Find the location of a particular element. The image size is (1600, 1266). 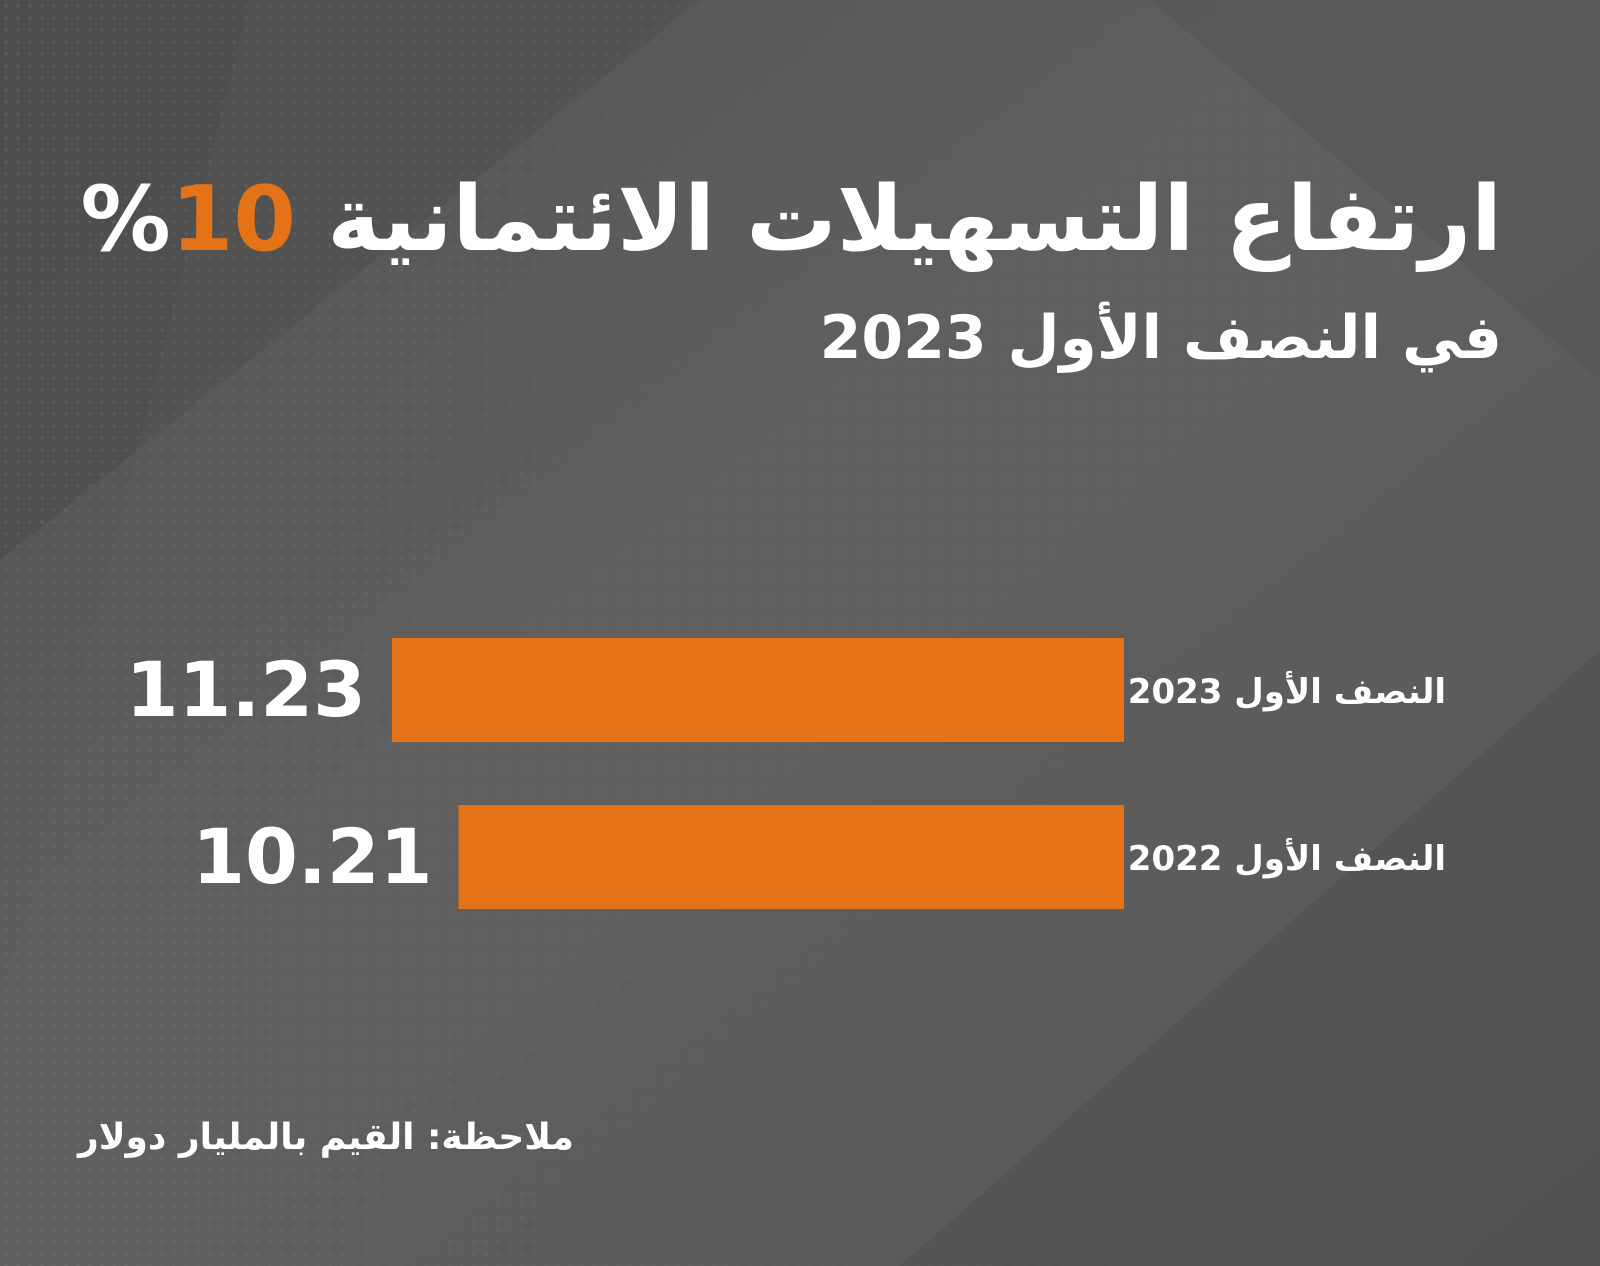

title-main: ارتفاع التسهيلات الائتمانية is located at coordinates (914, 219).